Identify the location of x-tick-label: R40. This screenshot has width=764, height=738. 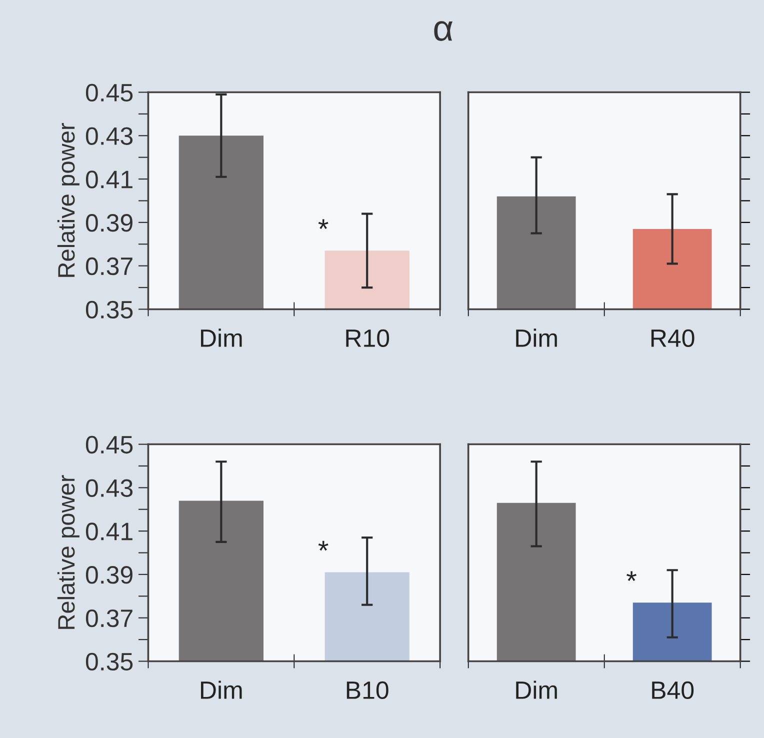
(672, 338).